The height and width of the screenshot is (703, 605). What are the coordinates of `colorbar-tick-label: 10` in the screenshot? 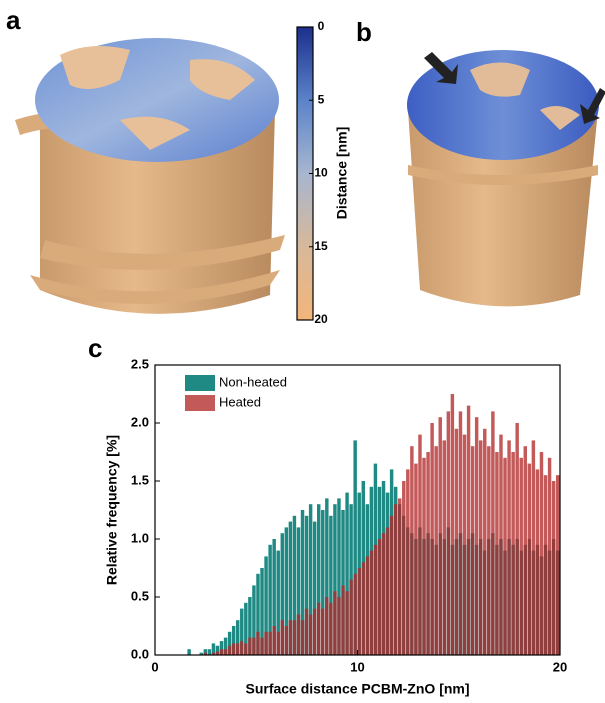 It's located at (321, 173).